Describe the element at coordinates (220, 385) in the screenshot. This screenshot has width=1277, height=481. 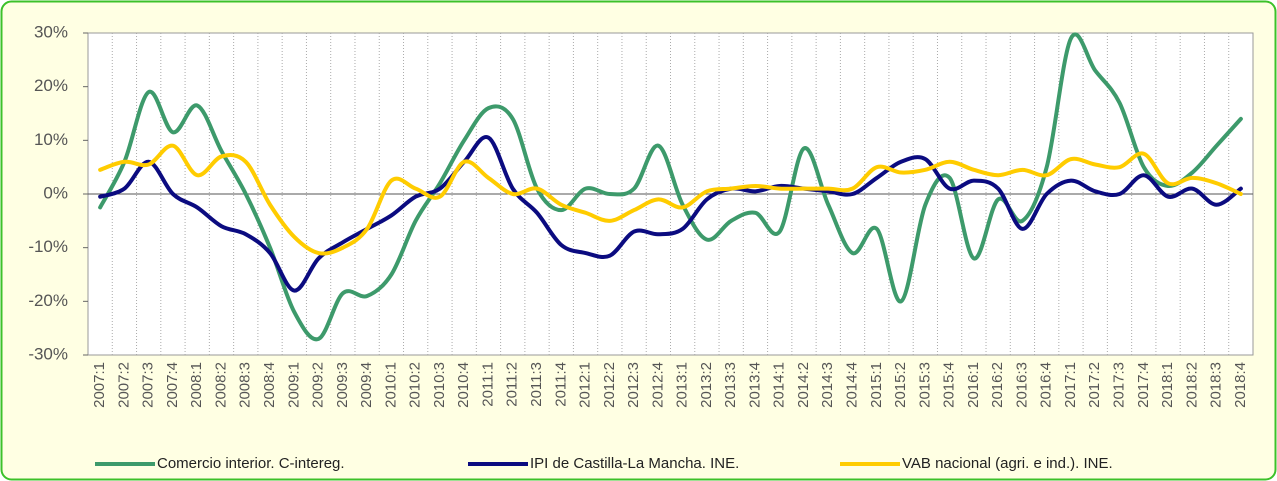
I see `x-tick-label: 2008:2` at that location.